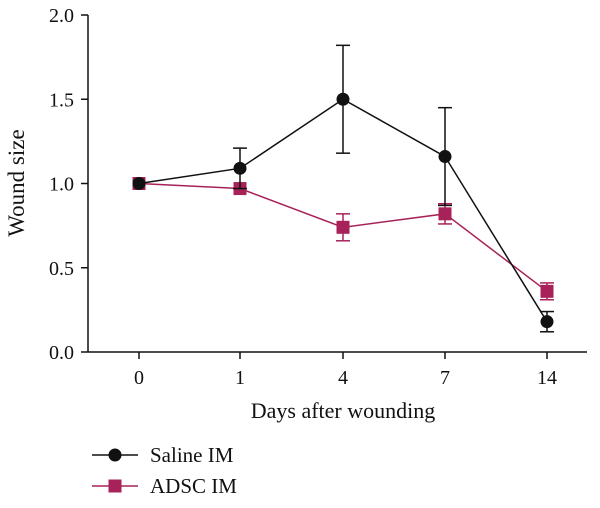 This screenshot has height=508, width=600. I want to click on legend-label-saline: Saline IM, so click(192, 455).